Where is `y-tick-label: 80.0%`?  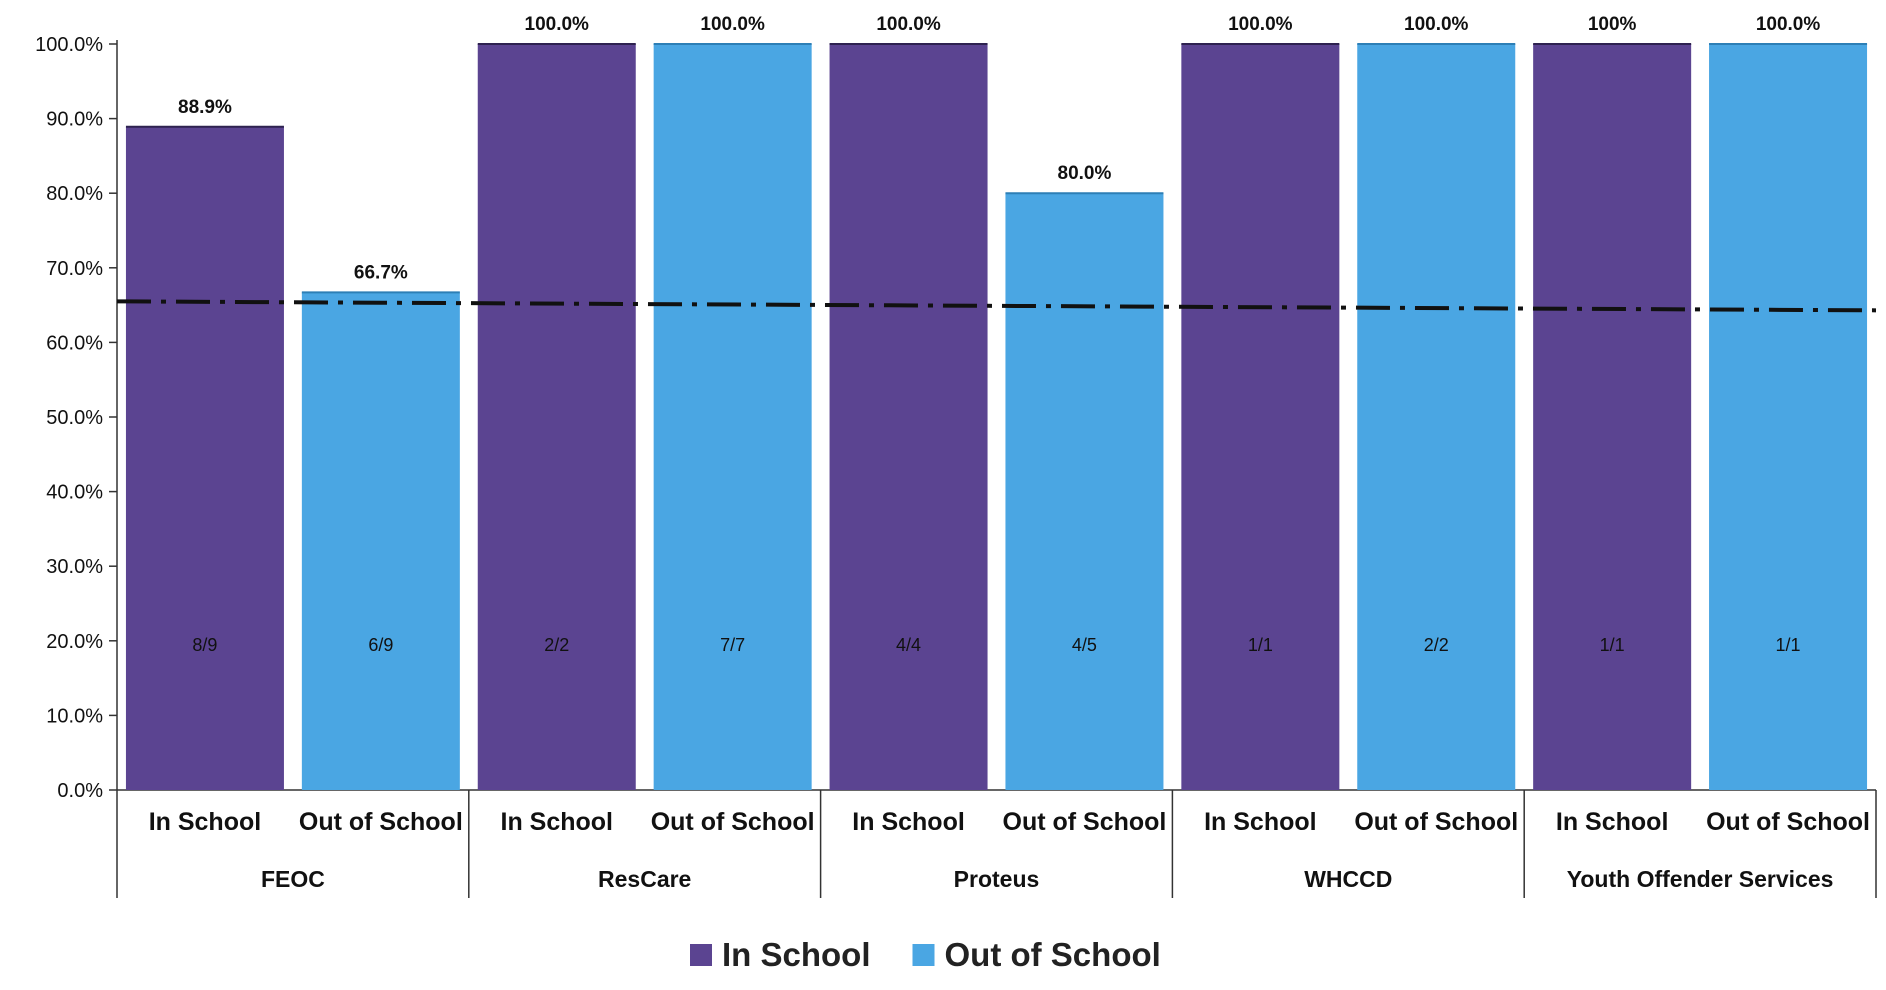 y-tick-label: 80.0% is located at coordinates (74, 194).